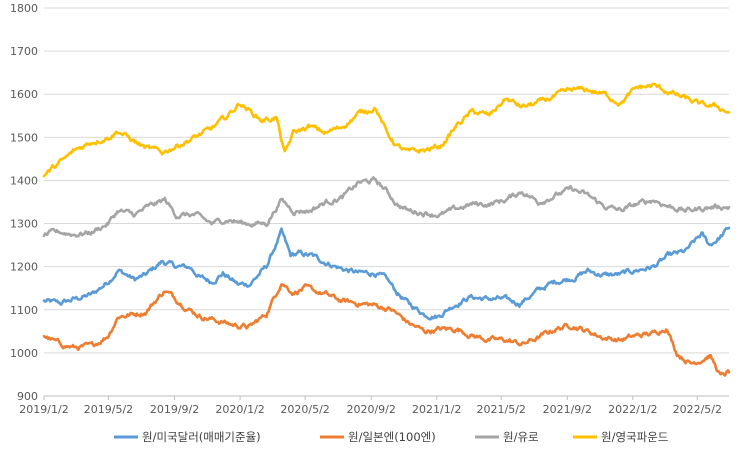 This screenshot has height=454, width=743. What do you see at coordinates (634, 437) in the screenshot?
I see `legend-label: 원/영국파운드` at bounding box center [634, 437].